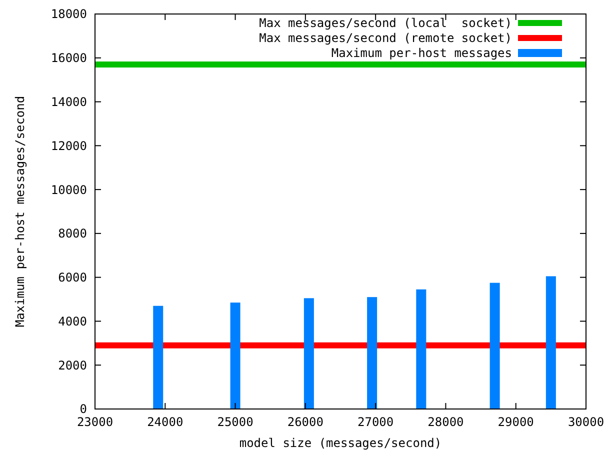 Image resolution: width=615 pixels, height=453 pixels. Describe the element at coordinates (586, 422) in the screenshot. I see `x-tick-label: 30000` at that location.